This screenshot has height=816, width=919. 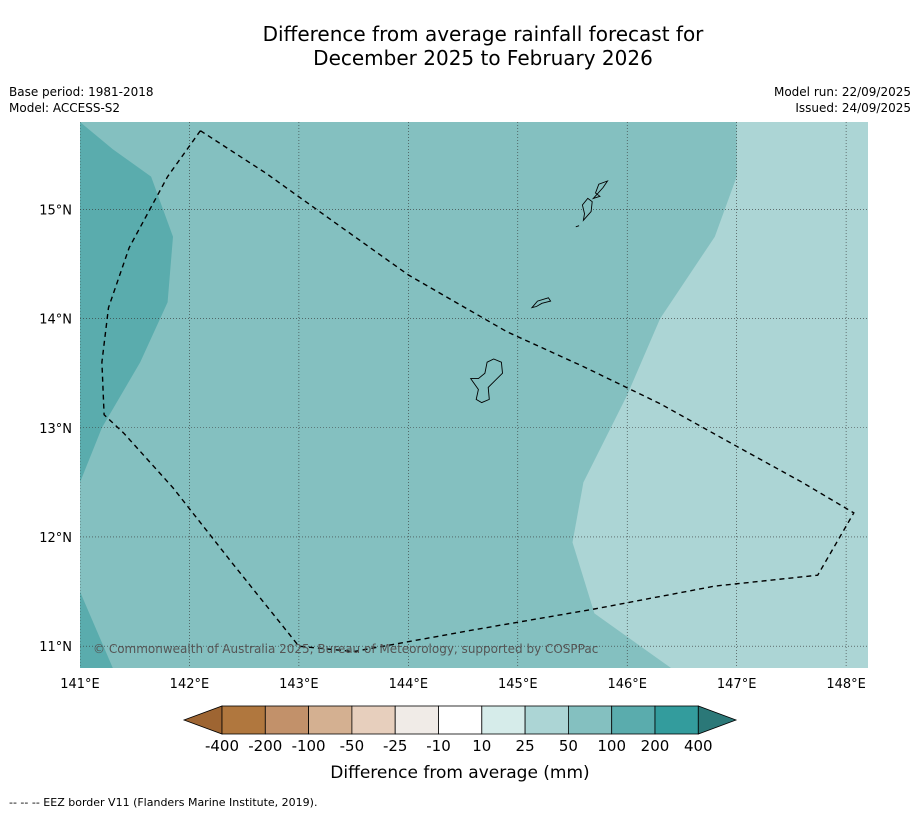 I want to click on lat-tick-label: 15°N, so click(x=55, y=210).